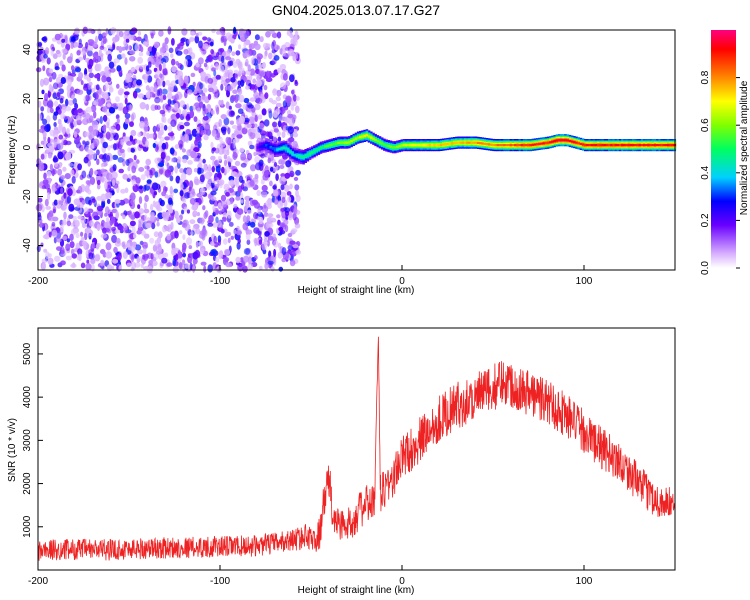 The width and height of the screenshot is (750, 600). What do you see at coordinates (356, 590) in the screenshot?
I see `snr-x-label: Height of straight line (km)` at bounding box center [356, 590].